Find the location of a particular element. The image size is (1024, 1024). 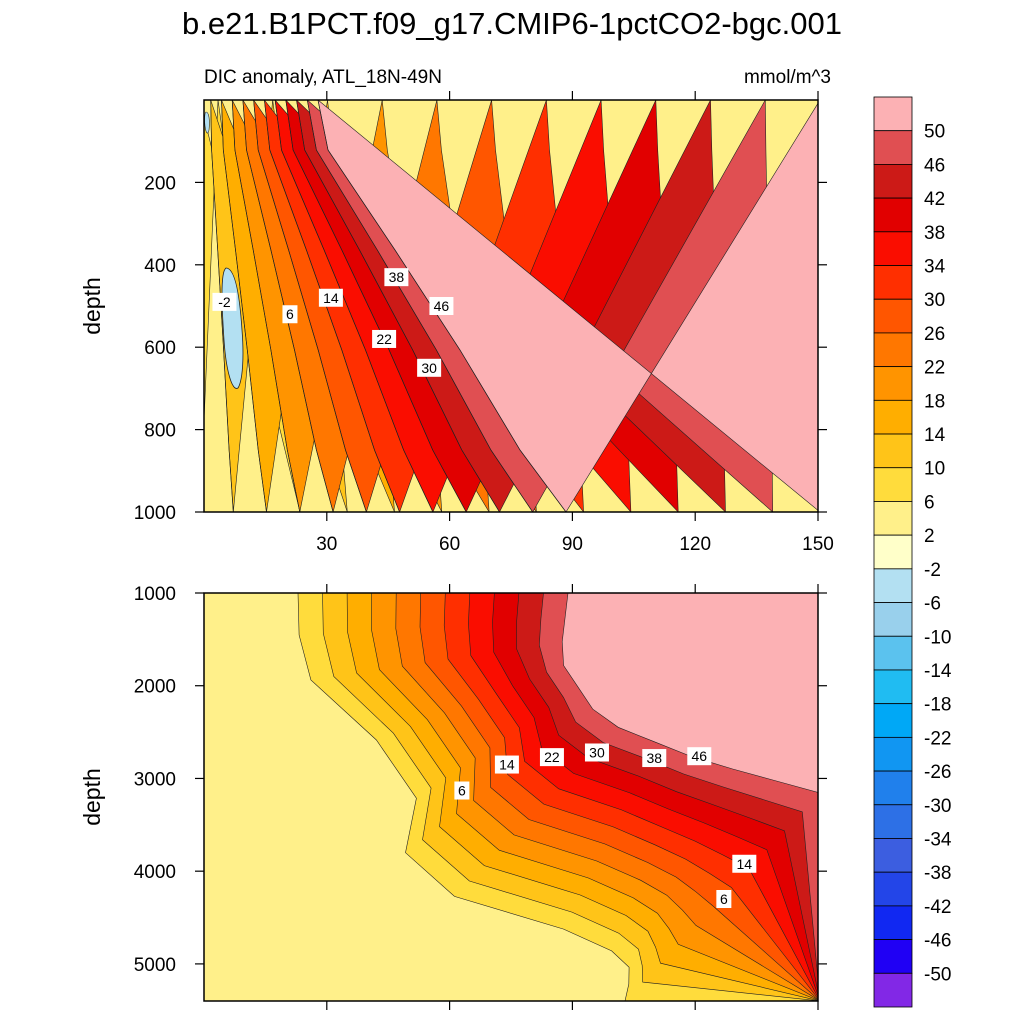

y-tick-label: 5000 is located at coordinates (155, 965).